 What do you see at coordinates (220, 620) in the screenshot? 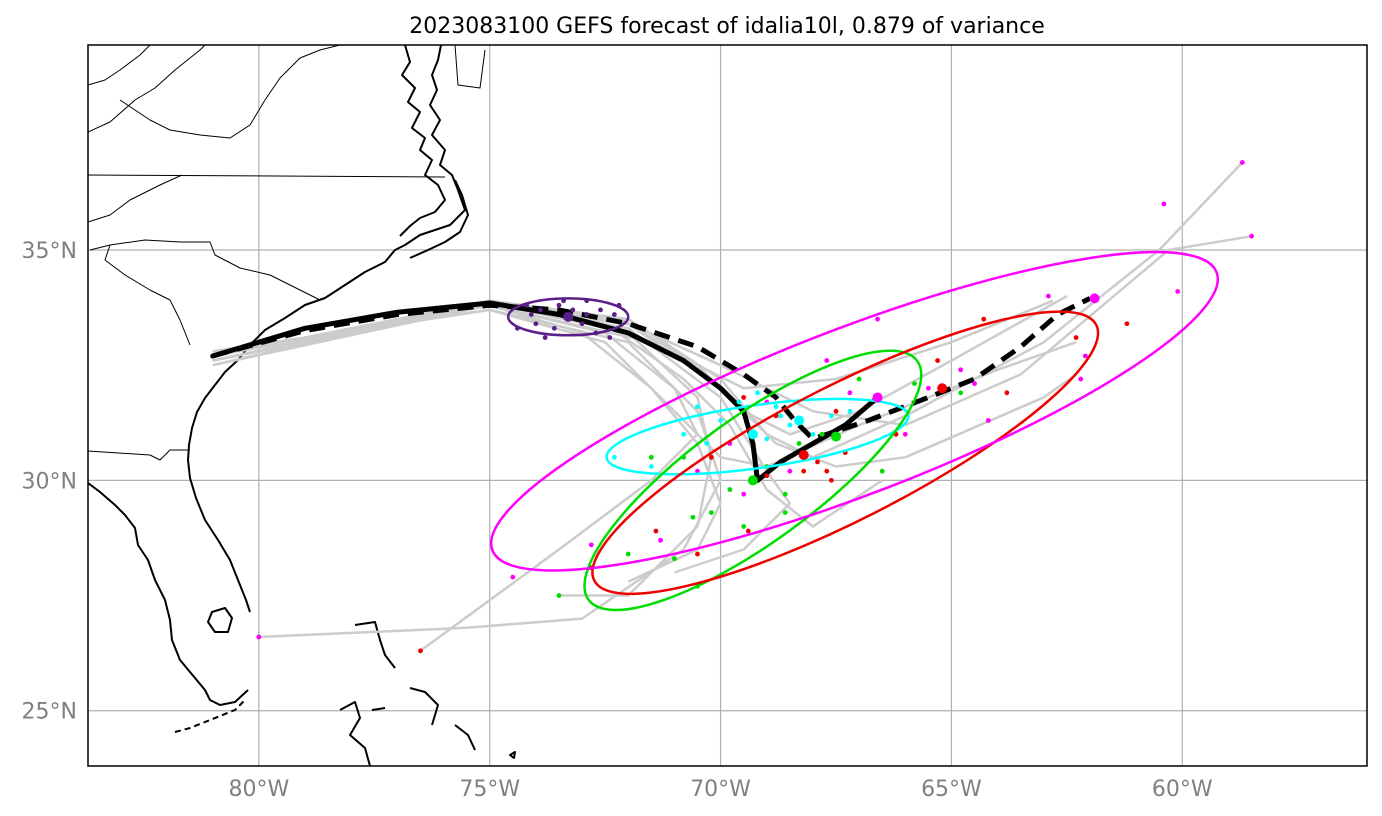
I see `lake-okeechobee` at bounding box center [220, 620].